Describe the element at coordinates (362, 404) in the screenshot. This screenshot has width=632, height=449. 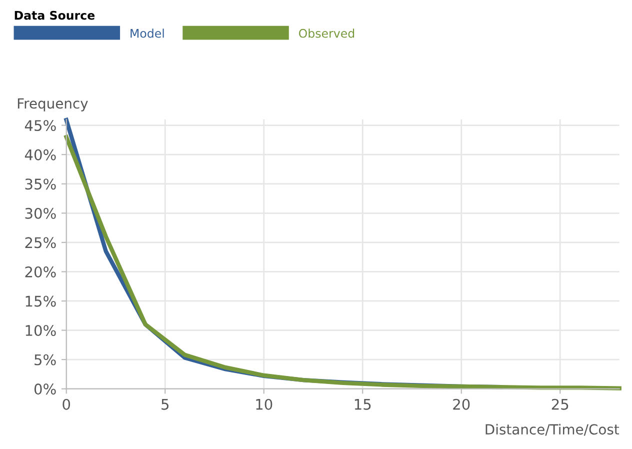
I see `x-tick-label: 15` at that location.